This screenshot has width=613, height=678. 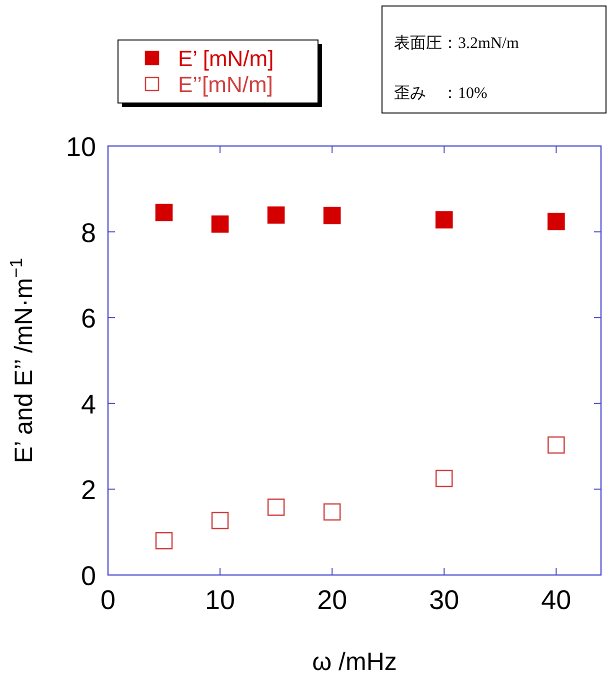 What do you see at coordinates (441, 93) in the screenshot?
I see `text: 歪み ：10%` at bounding box center [441, 93].